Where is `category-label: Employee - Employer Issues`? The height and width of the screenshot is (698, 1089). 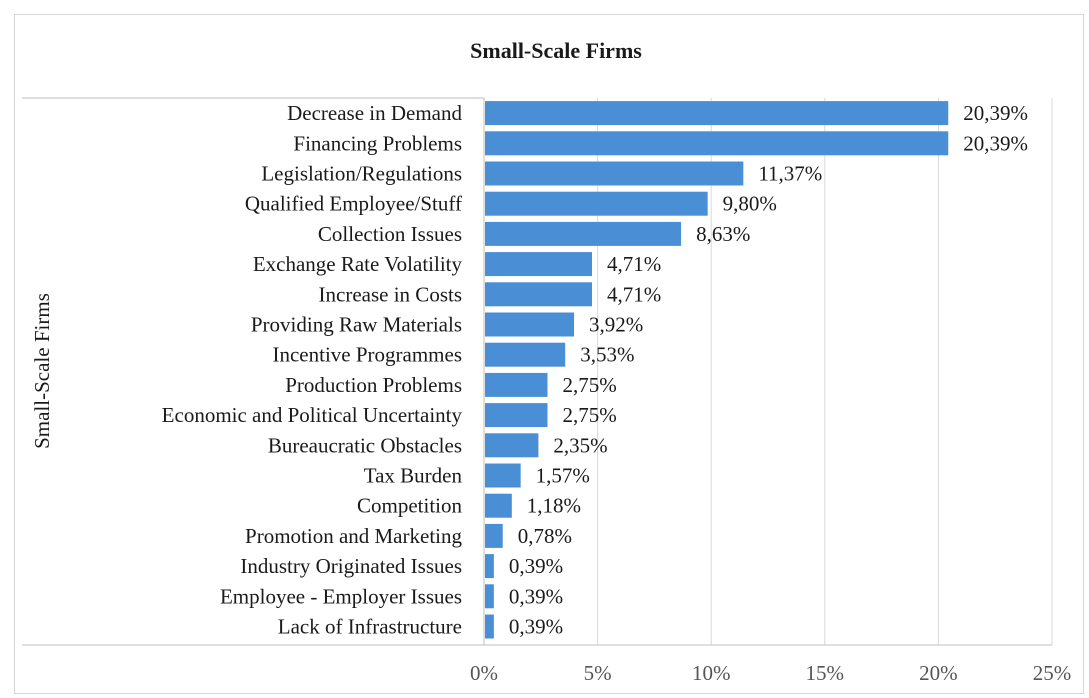
category-label: Employee - Employer Issues is located at coordinates (341, 596).